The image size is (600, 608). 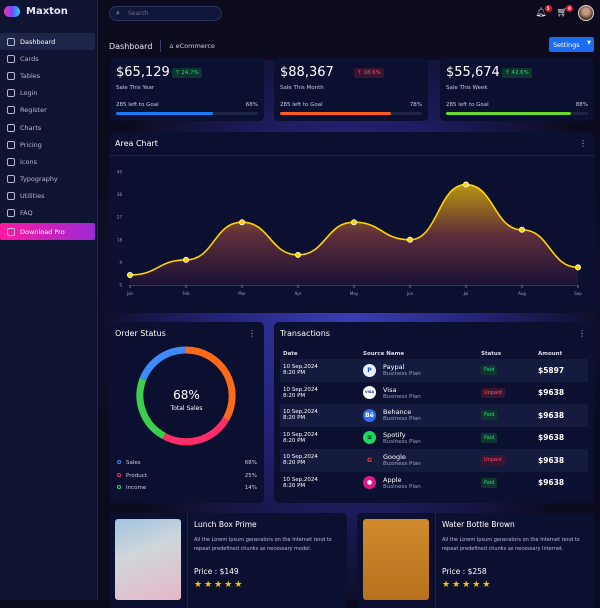 What do you see at coordinates (508, 113) in the screenshot?
I see `progress-fill` at bounding box center [508, 113].